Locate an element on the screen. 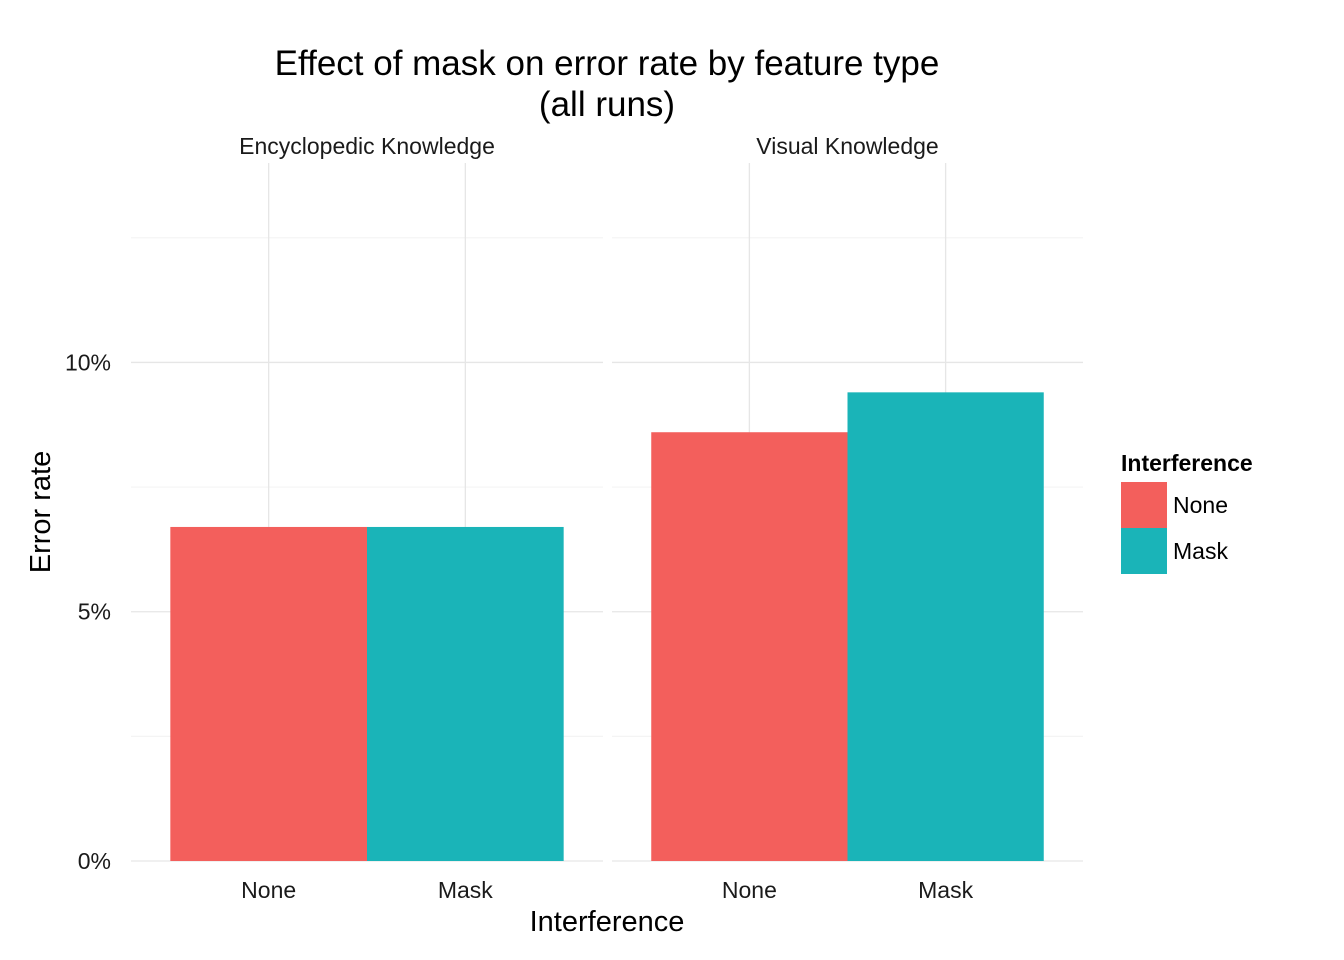  legend-key-mask is located at coordinates (1144, 551).